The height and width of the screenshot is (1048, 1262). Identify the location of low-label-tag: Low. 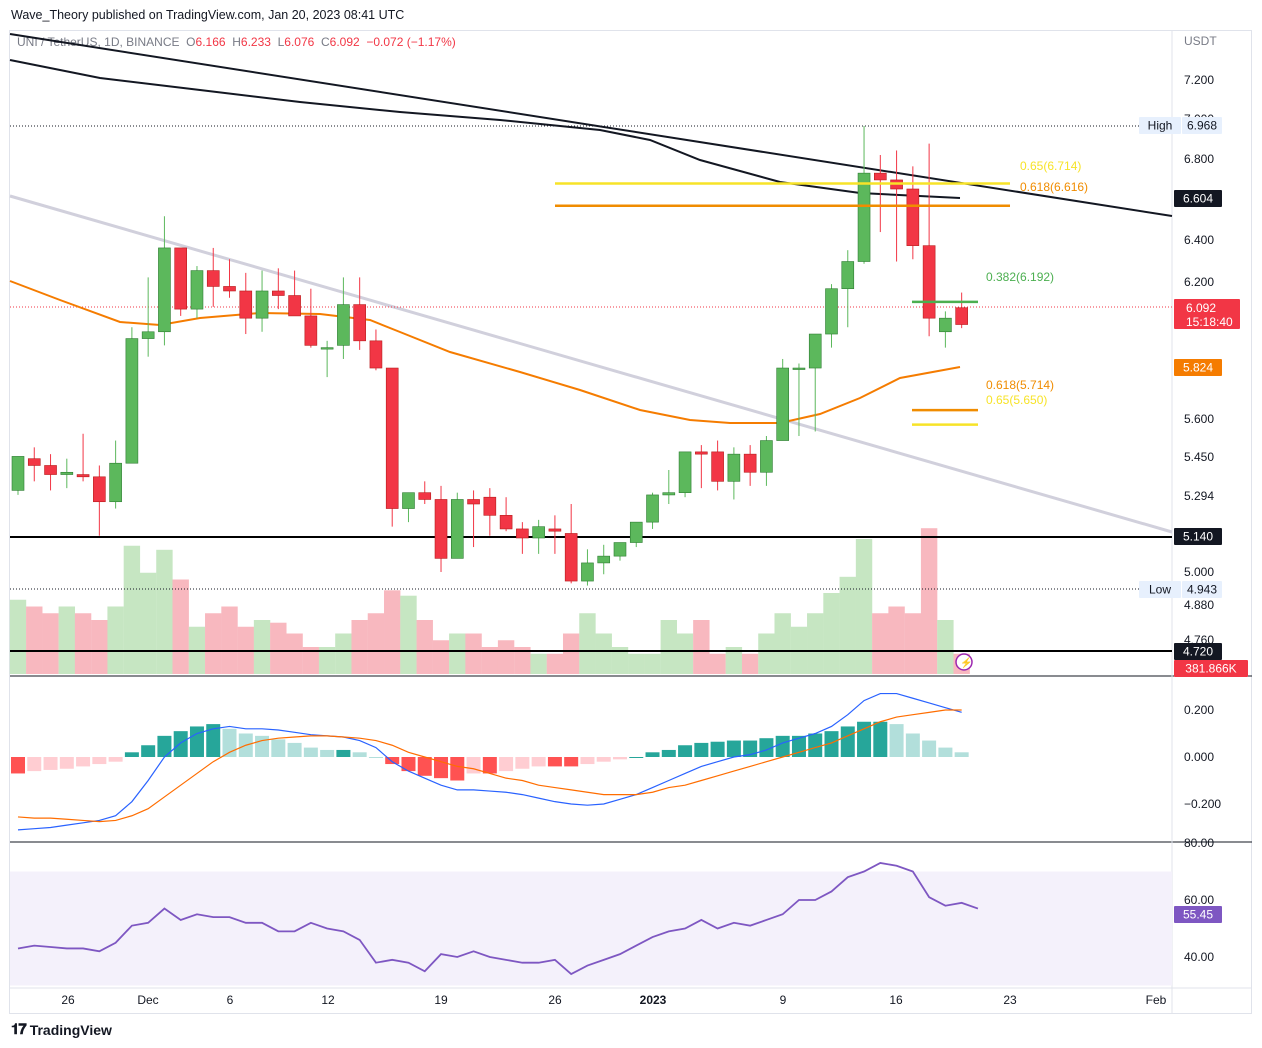
(1160, 589).